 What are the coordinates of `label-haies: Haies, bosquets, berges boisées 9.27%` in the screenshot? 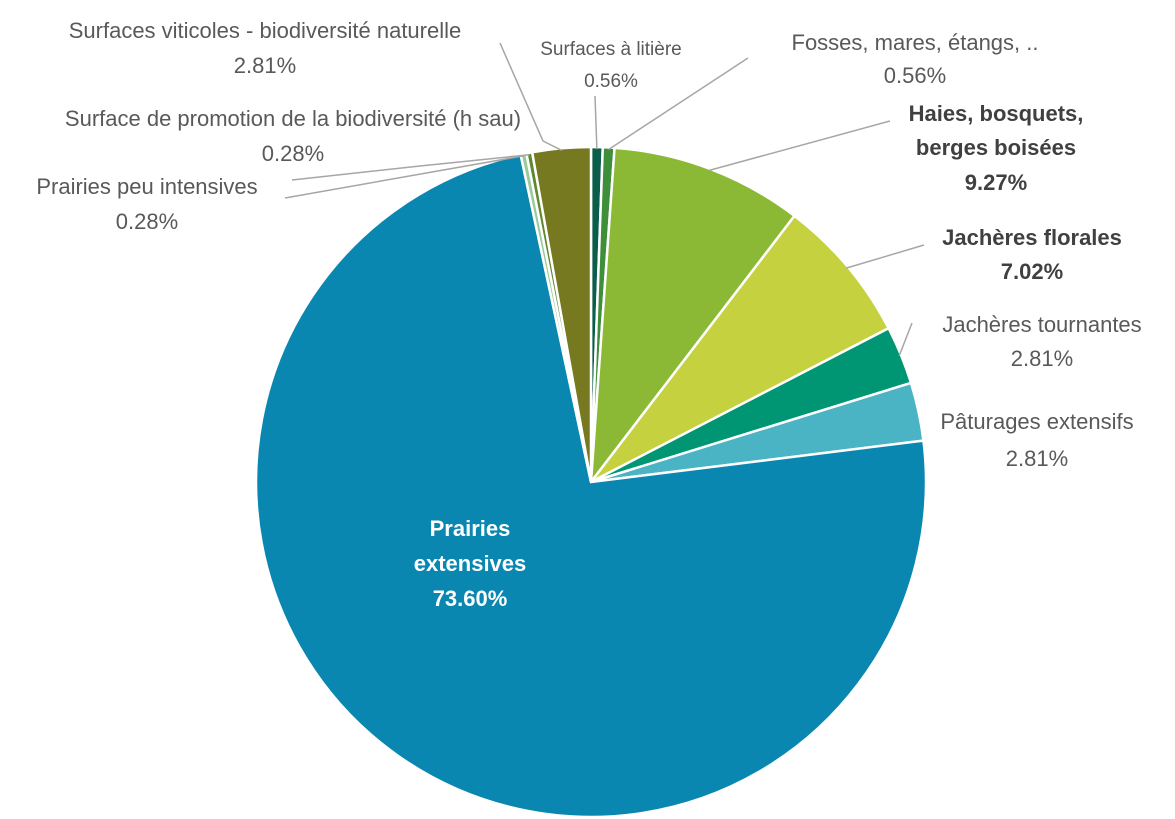 It's located at (996, 148).